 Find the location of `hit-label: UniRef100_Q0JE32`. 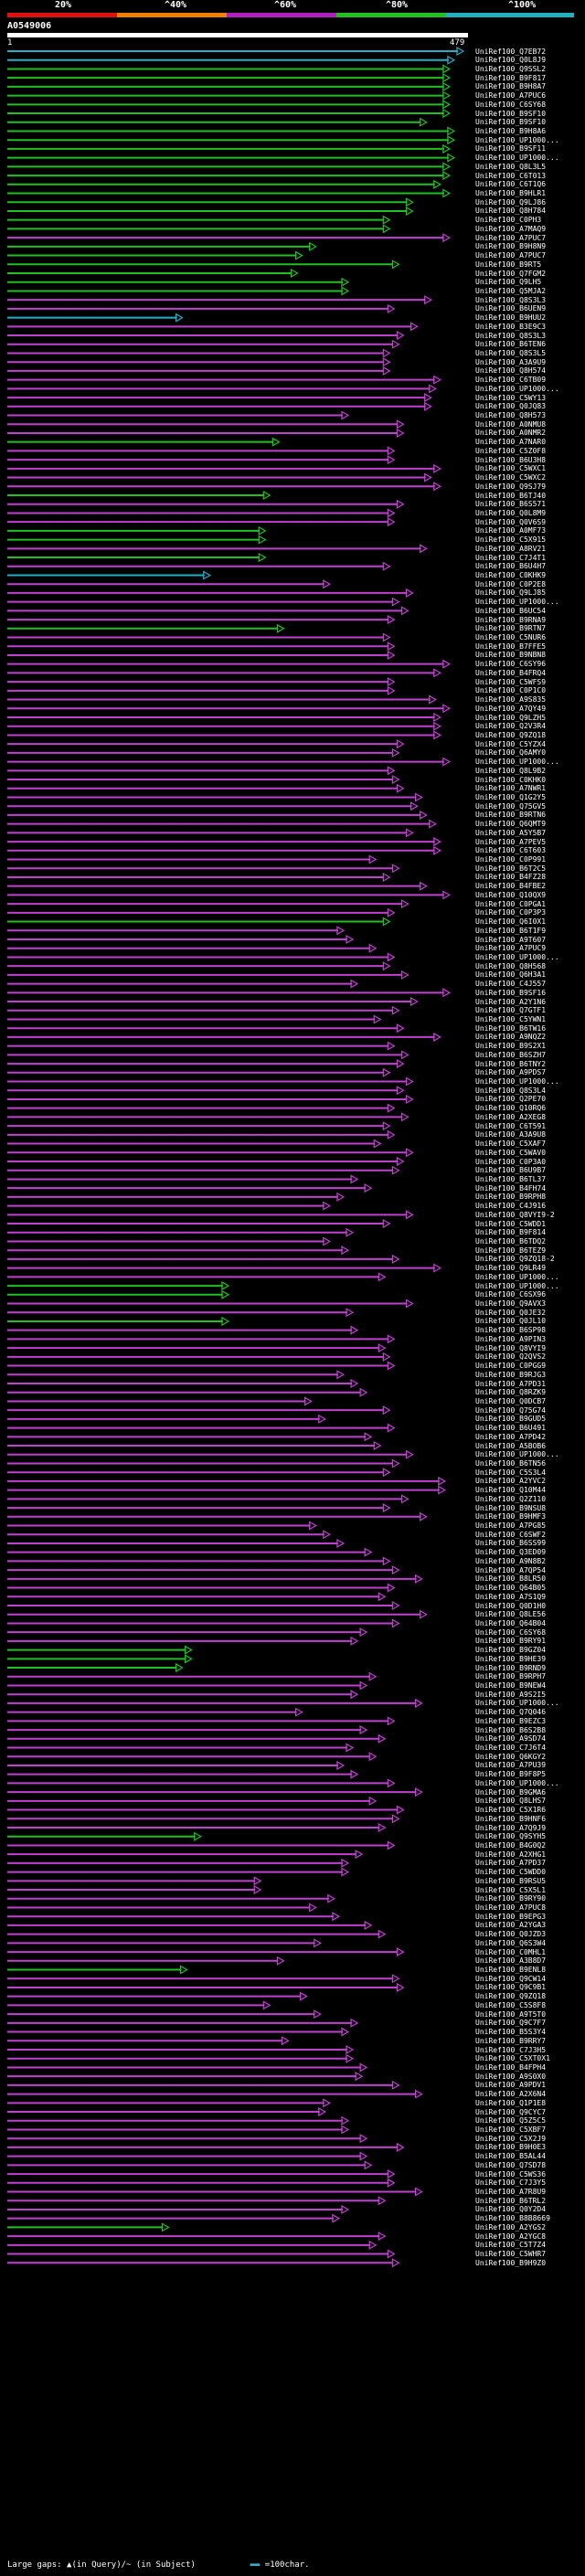

hit-label: UniRef100_Q0JE32 is located at coordinates (511, 1312).